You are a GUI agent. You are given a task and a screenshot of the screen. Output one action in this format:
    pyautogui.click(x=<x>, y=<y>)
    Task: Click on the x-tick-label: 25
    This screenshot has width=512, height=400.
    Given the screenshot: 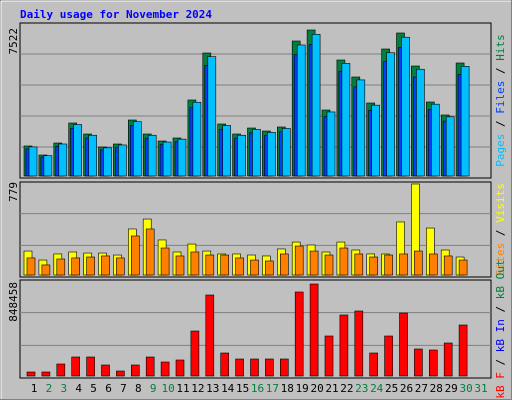 What is the action you would take?
    pyautogui.click(x=391, y=388)
    